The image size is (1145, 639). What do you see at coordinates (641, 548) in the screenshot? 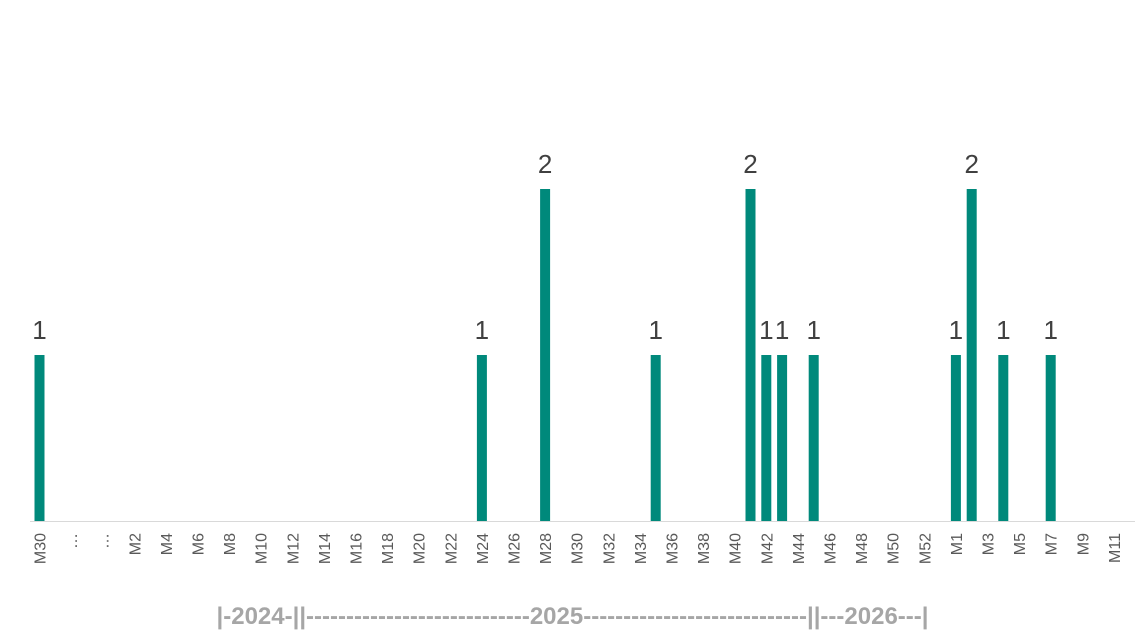
I see `x-tick-label: M34` at bounding box center [641, 548].